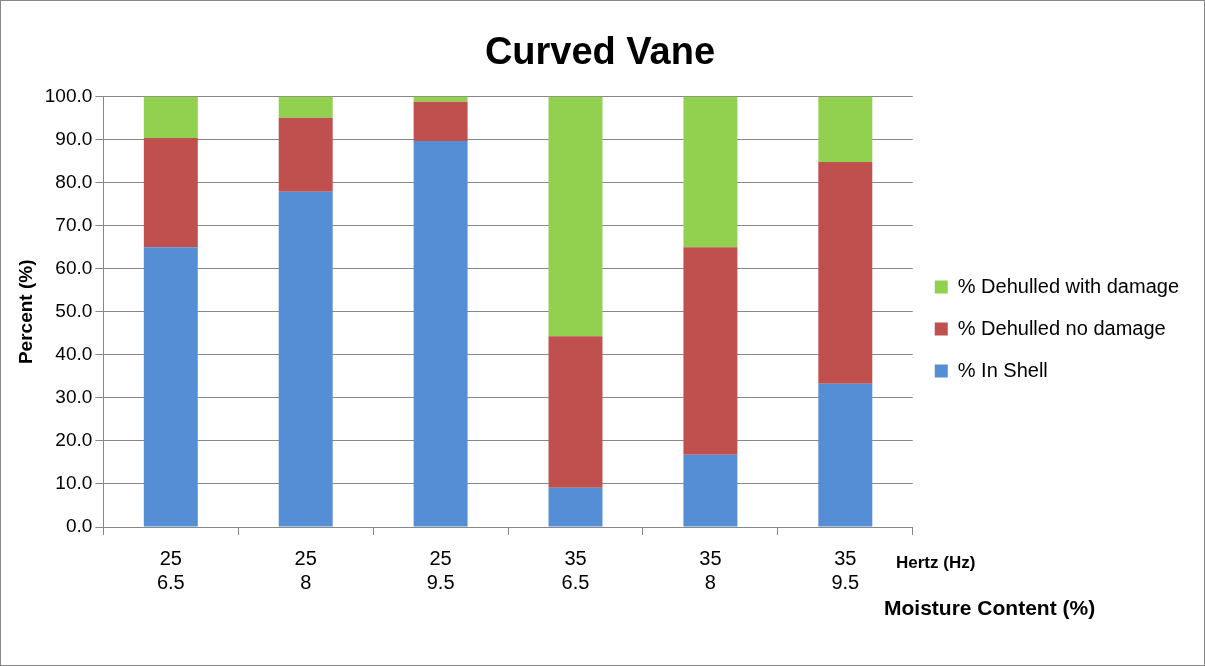 This screenshot has width=1205, height=666. I want to click on y-tick-label: 20.0, so click(74, 440).